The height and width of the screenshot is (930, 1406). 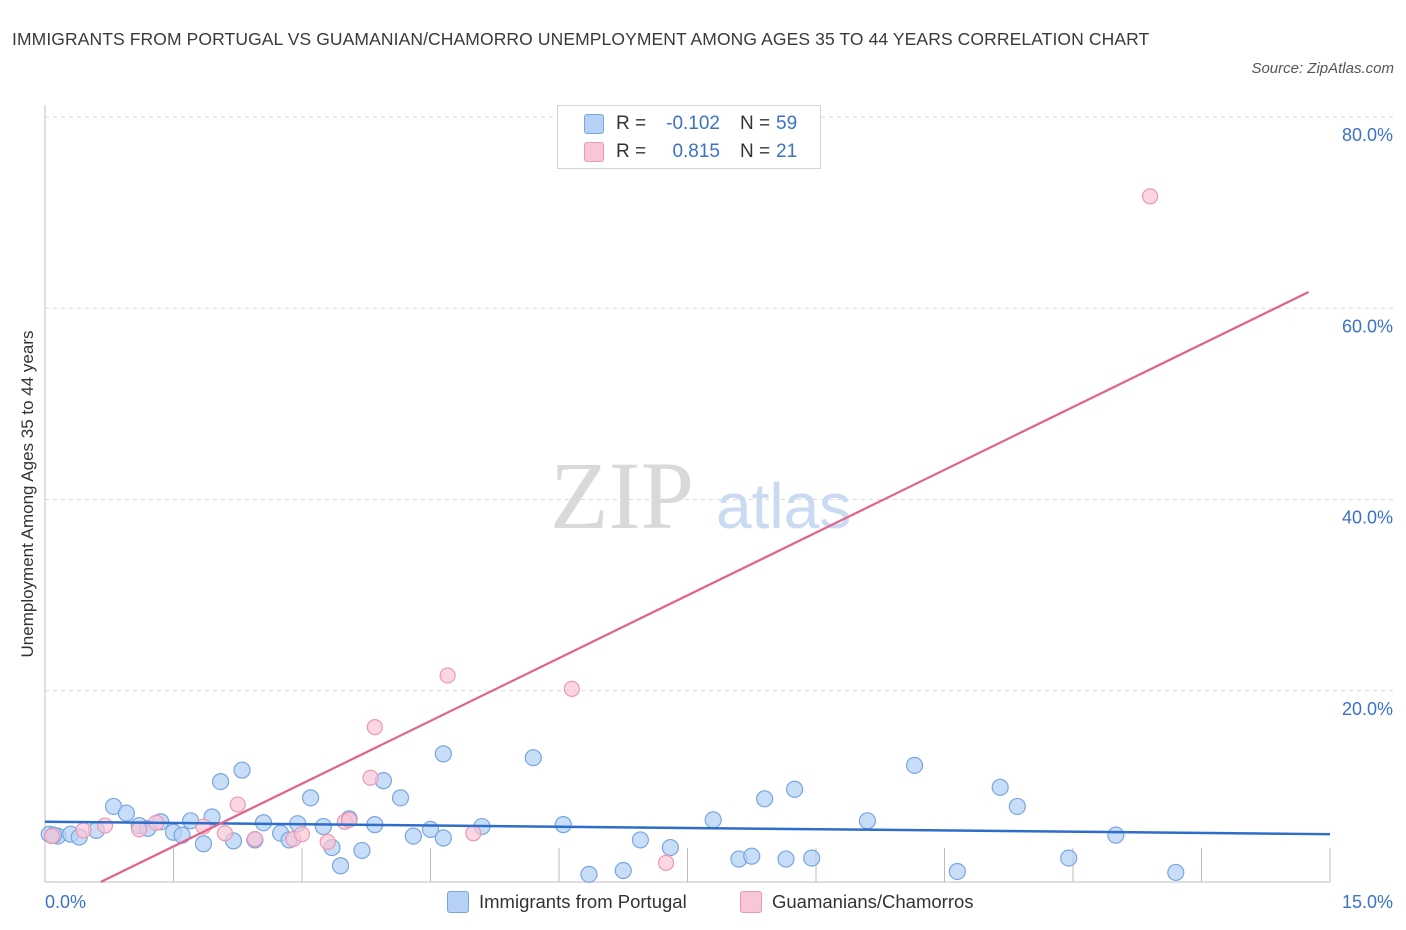 I want to click on watermark-zip: ZIP, so click(x=622, y=495).